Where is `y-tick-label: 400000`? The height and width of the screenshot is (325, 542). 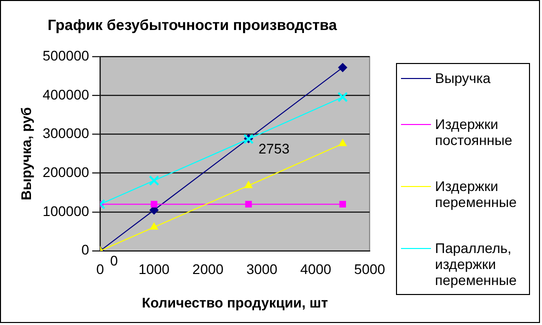 y-tick-label: 400000 is located at coordinates (66, 94).